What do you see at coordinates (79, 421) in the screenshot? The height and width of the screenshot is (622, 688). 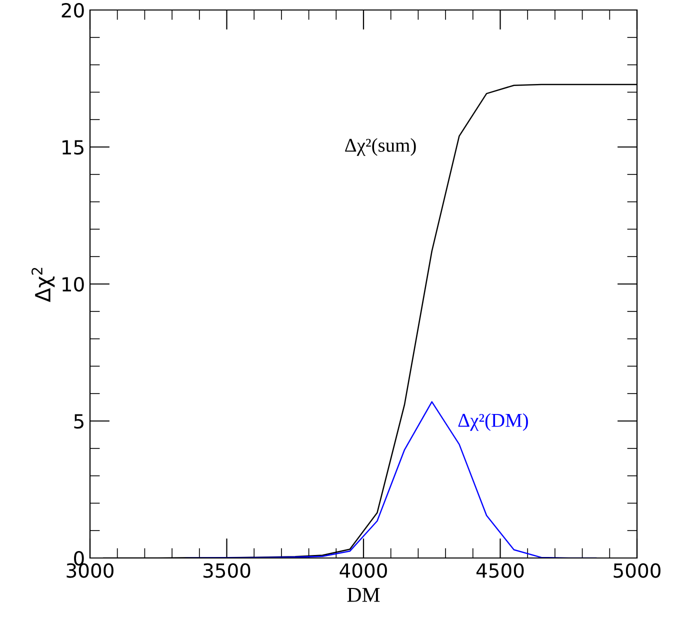 I see `y-tick-label: 5` at bounding box center [79, 421].